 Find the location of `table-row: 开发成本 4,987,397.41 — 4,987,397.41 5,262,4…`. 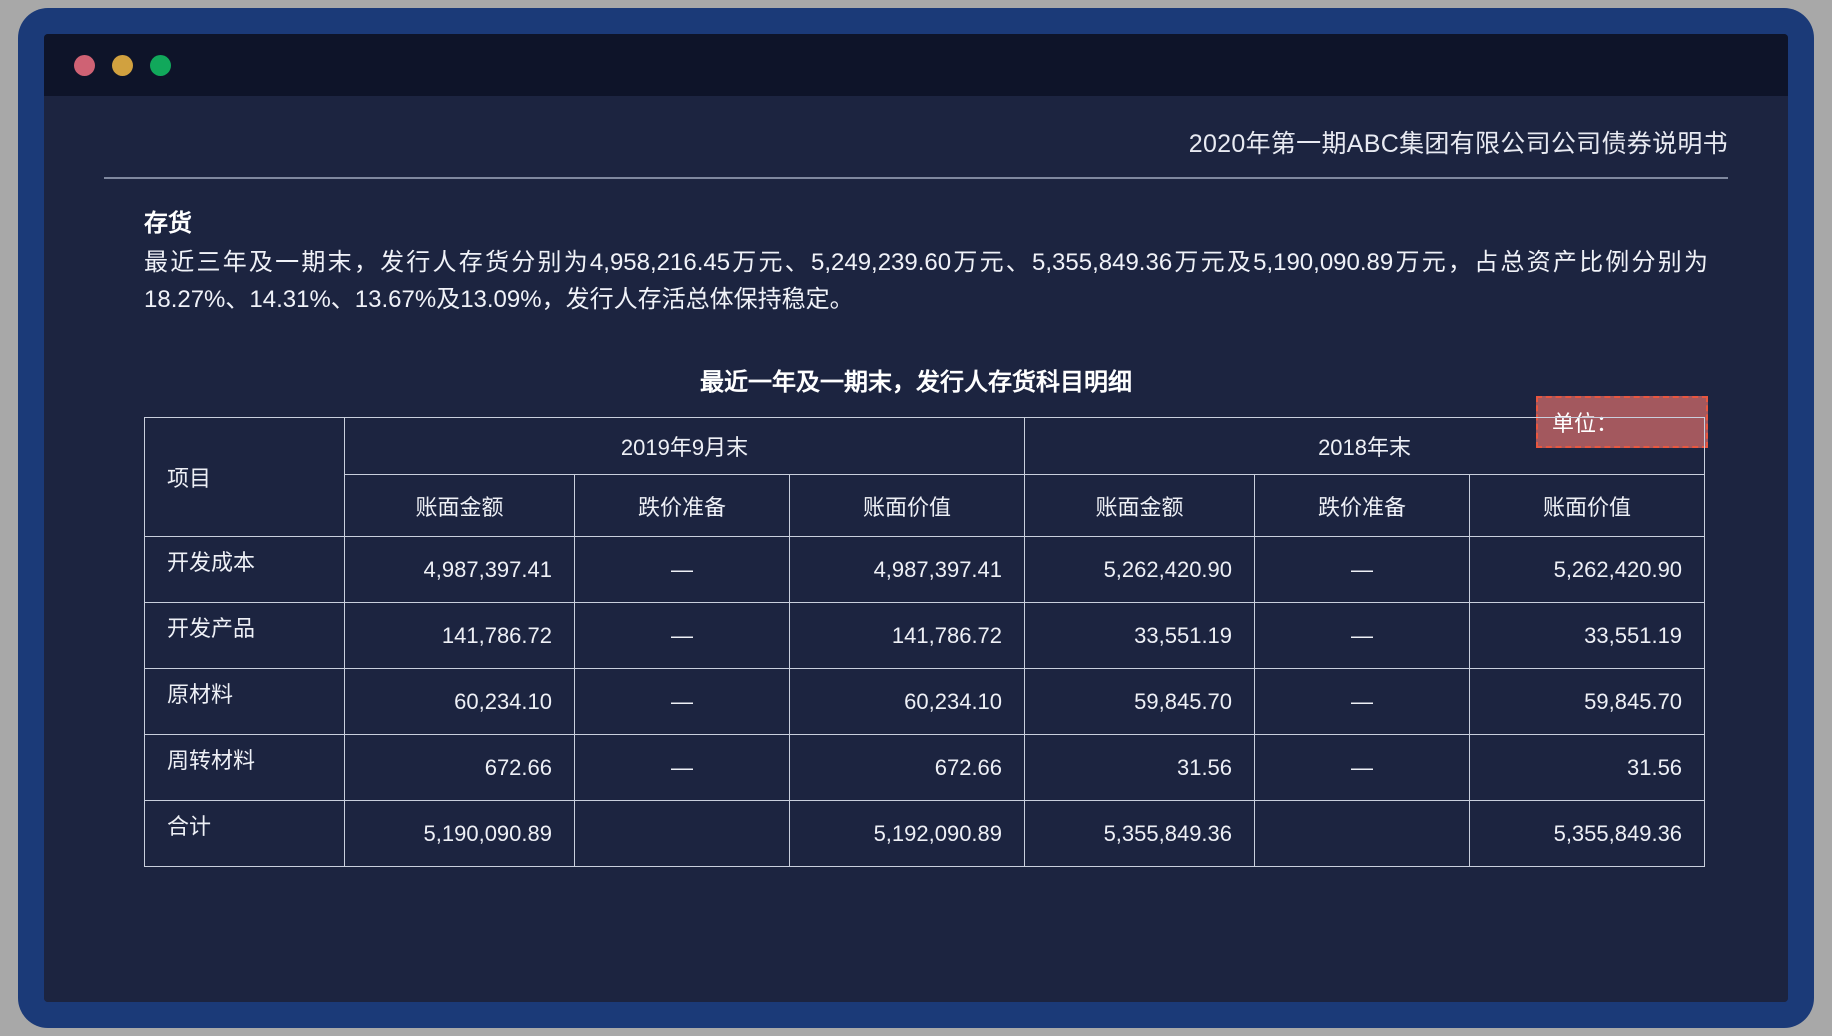

table-row: 开发成本 4,987,397.41 — 4,987,397.41 5,262,4… is located at coordinates (925, 570).